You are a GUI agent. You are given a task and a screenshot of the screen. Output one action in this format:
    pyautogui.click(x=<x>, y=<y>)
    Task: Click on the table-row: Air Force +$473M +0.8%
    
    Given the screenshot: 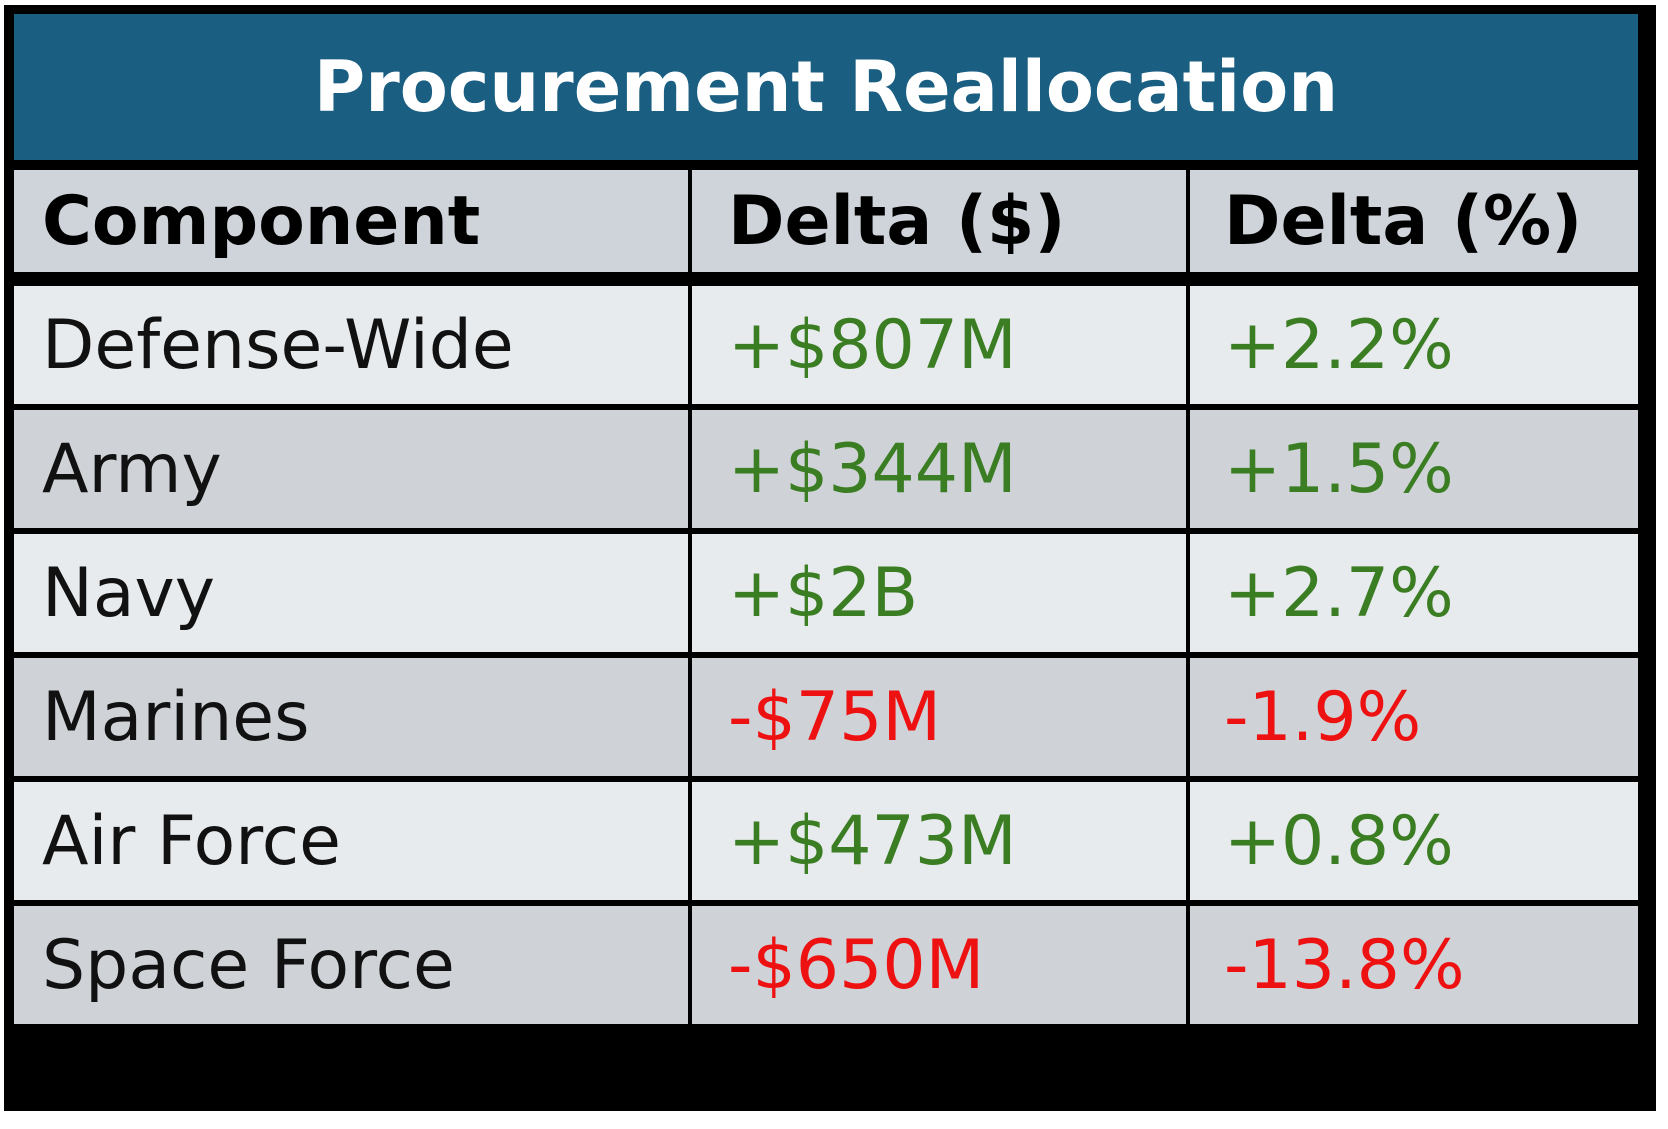 What is the action you would take?
    pyautogui.click(x=826, y=841)
    